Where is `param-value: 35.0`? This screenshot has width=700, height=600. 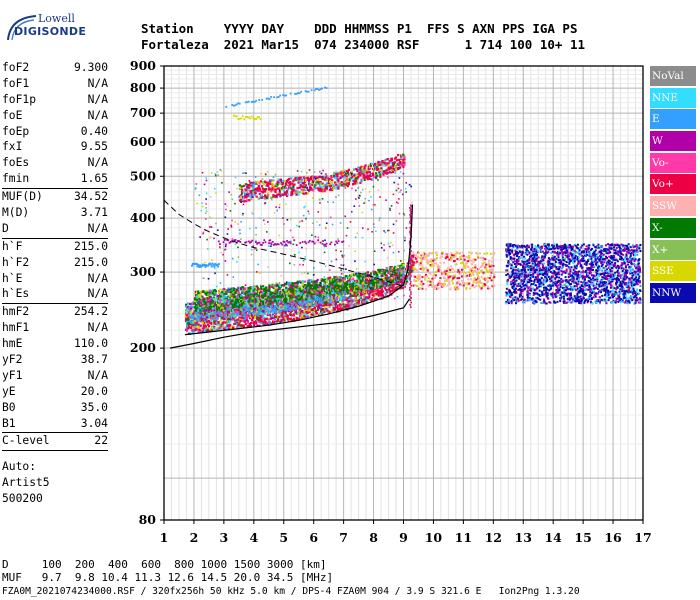
param-value: 35.0 is located at coordinates (94, 407).